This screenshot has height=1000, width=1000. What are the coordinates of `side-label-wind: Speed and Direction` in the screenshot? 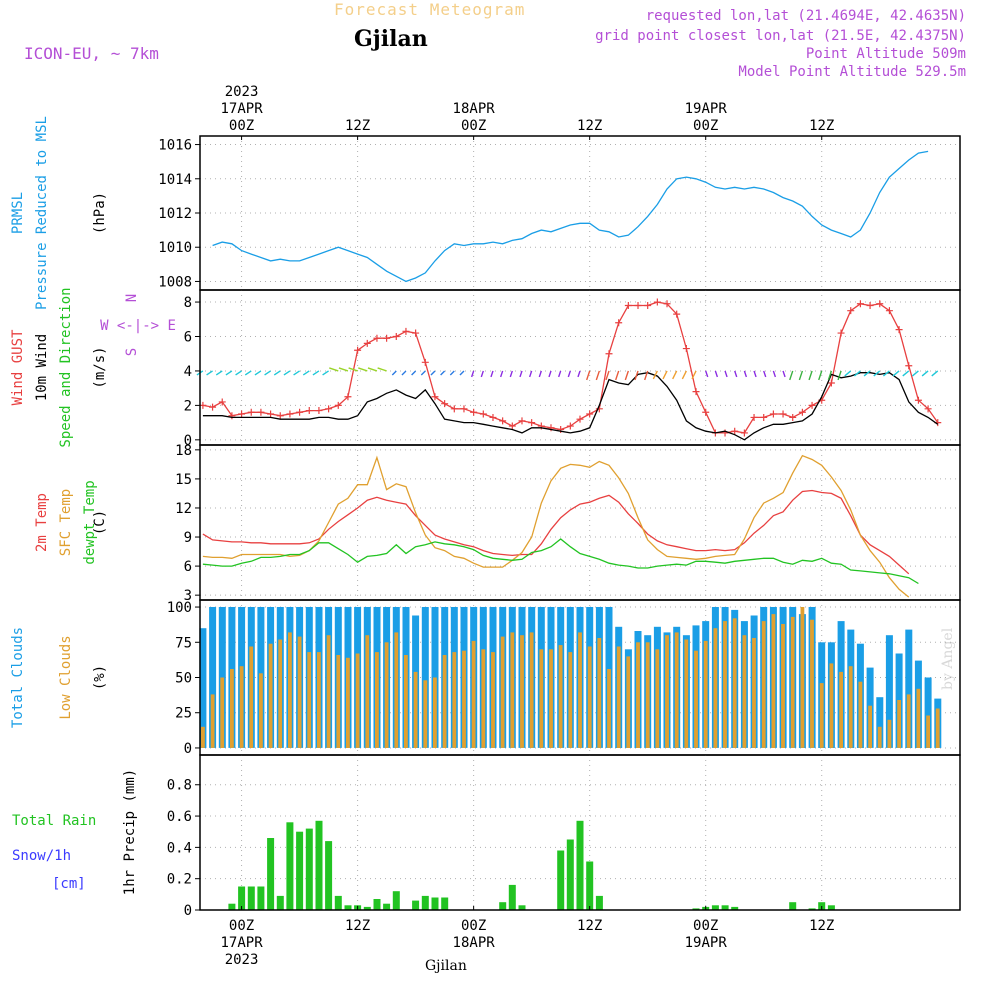 It's located at (66, 367).